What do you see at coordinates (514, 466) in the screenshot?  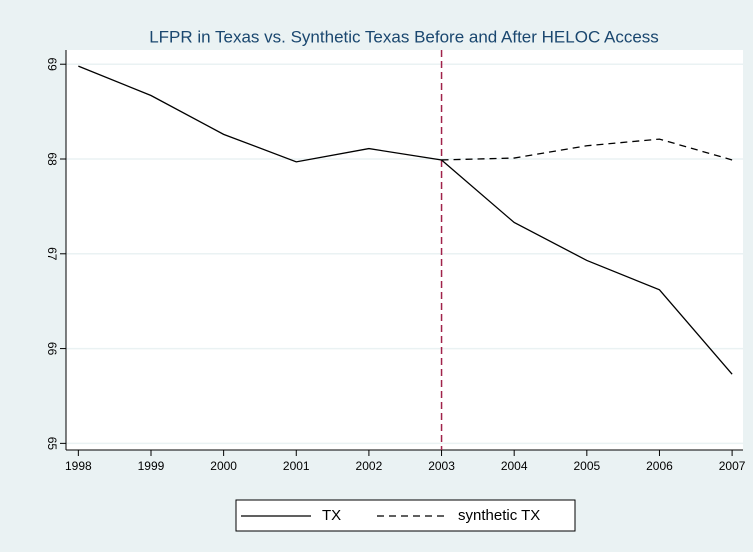 I see `x-tick-label: 2004` at bounding box center [514, 466].